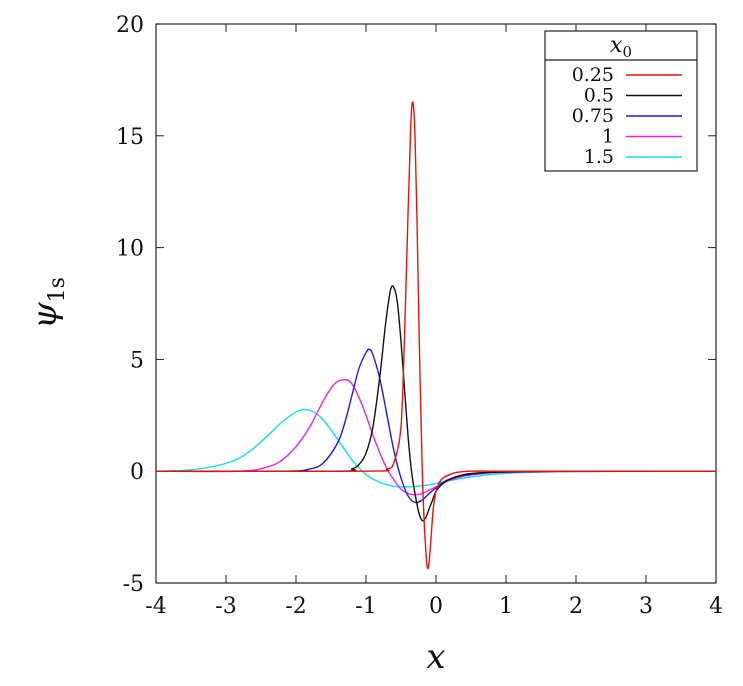 This screenshot has height=686, width=743. I want to click on x-tick-label: 4, so click(716, 606).